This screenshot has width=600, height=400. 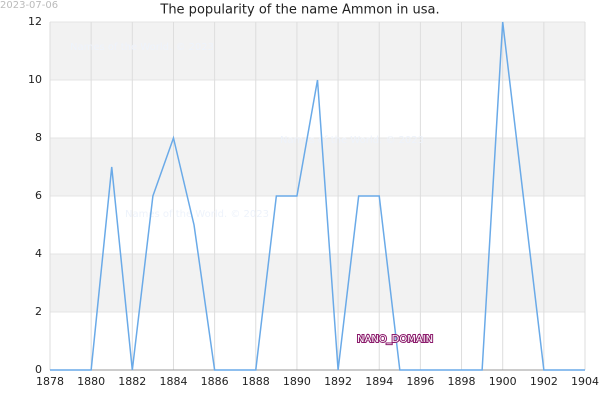 I want to click on y-tick-label: 12, so click(x=35, y=21).